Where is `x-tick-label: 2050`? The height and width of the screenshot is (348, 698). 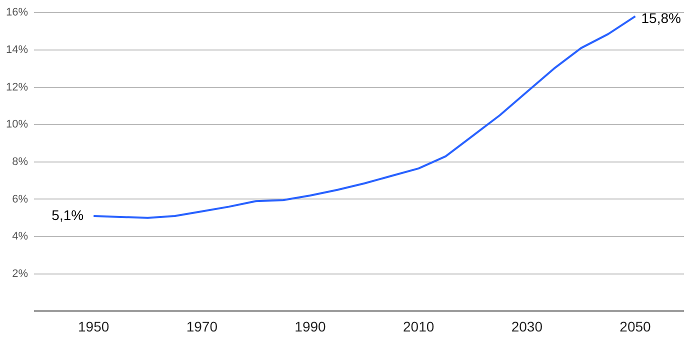 x-tick-label: 2050 is located at coordinates (636, 326).